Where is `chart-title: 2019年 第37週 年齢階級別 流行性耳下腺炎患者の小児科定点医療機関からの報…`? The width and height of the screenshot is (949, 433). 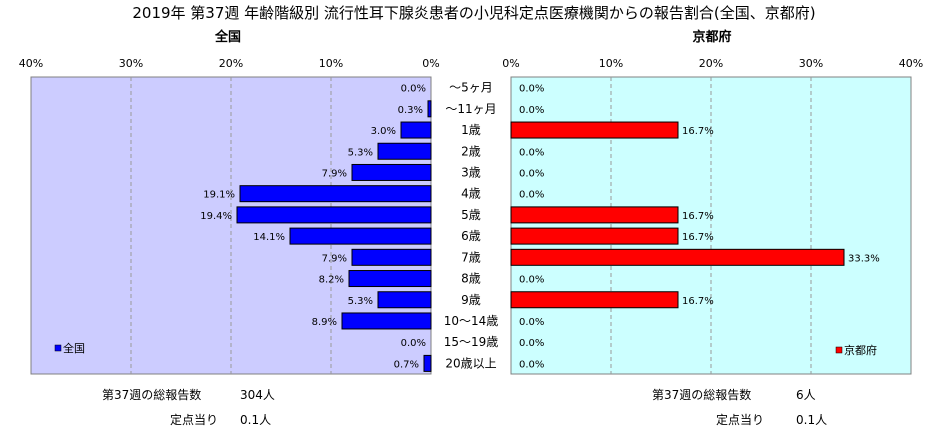 chart-title: 2019年 第37週 年齢階級別 流行性耳下腺炎患者の小児科定点医療機関からの報… is located at coordinates (473, 13).